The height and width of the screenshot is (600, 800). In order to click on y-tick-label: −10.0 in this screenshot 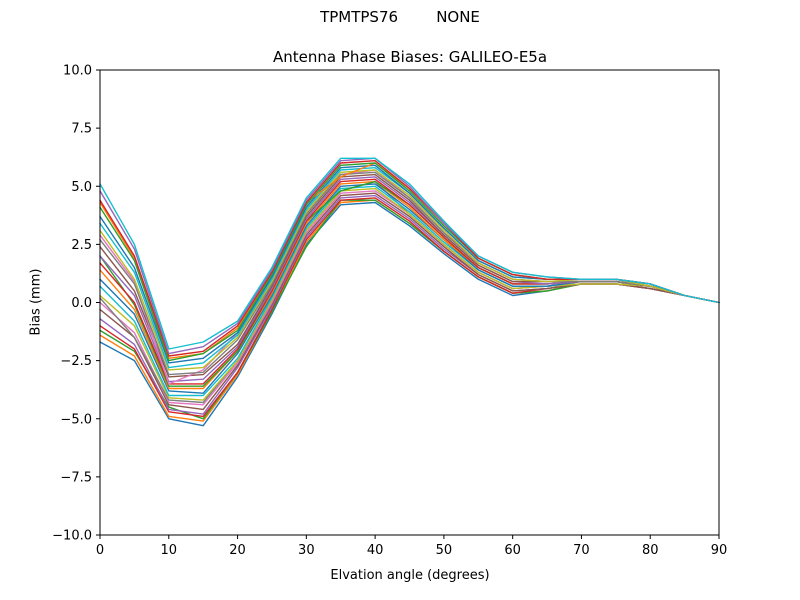, I will do `click(72, 536)`.